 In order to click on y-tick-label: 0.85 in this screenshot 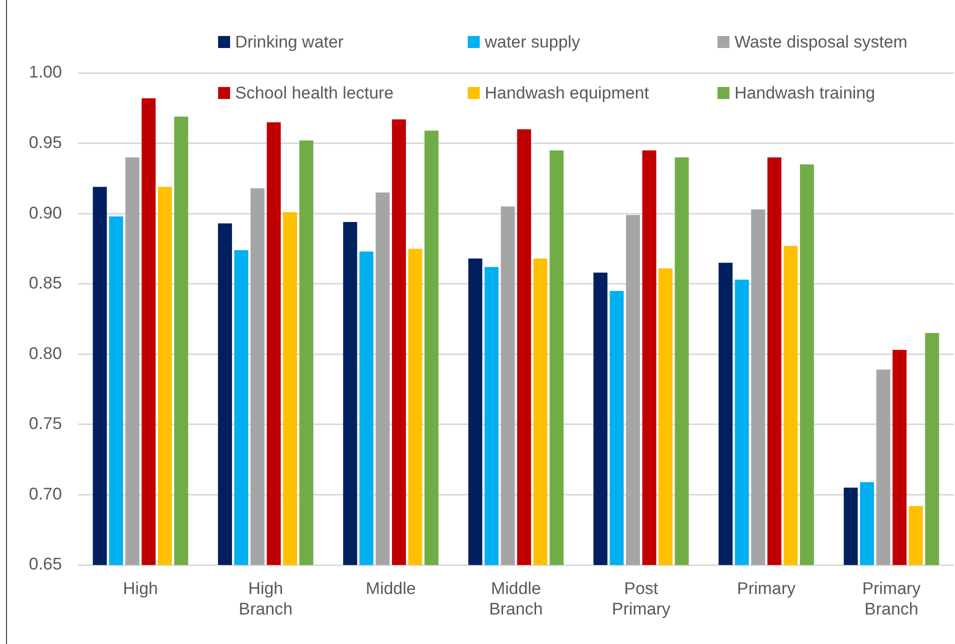, I will do `click(45, 283)`.